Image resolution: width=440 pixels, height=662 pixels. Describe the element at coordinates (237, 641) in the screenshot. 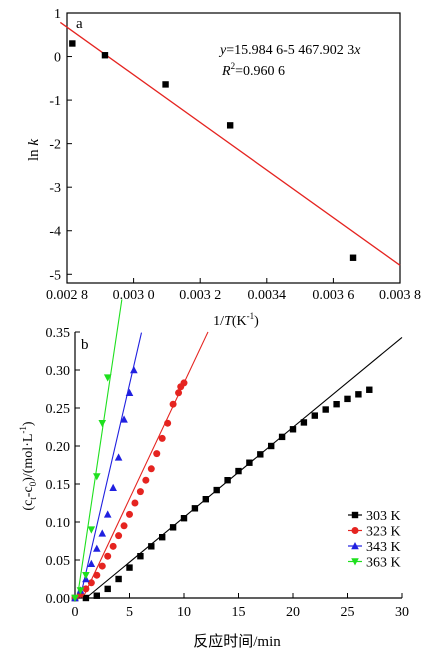

I see `panel-b-x-axis-label: 反应时间/min` at that location.